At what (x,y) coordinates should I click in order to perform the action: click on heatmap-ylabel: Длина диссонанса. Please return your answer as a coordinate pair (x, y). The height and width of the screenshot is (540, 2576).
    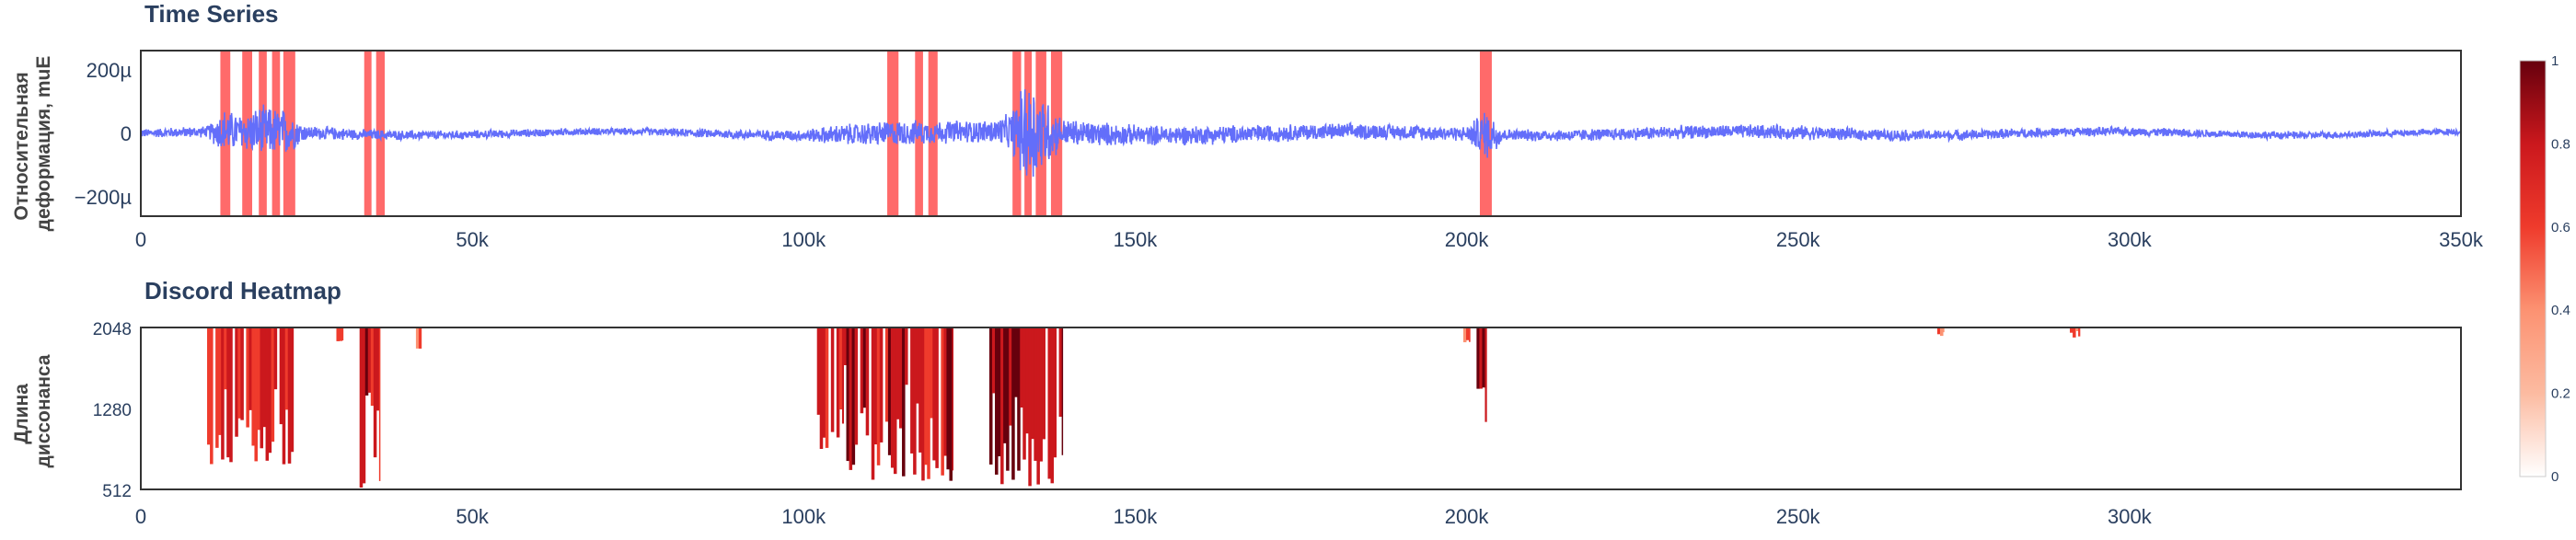
    Looking at the image, I should click on (32, 410).